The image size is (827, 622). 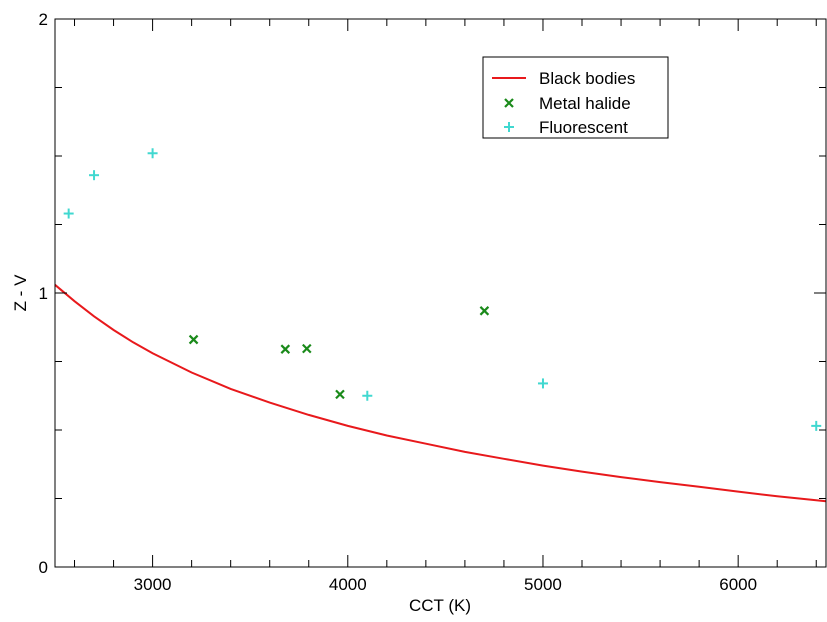 What do you see at coordinates (43, 567) in the screenshot?
I see `y-tick-label: 0` at bounding box center [43, 567].